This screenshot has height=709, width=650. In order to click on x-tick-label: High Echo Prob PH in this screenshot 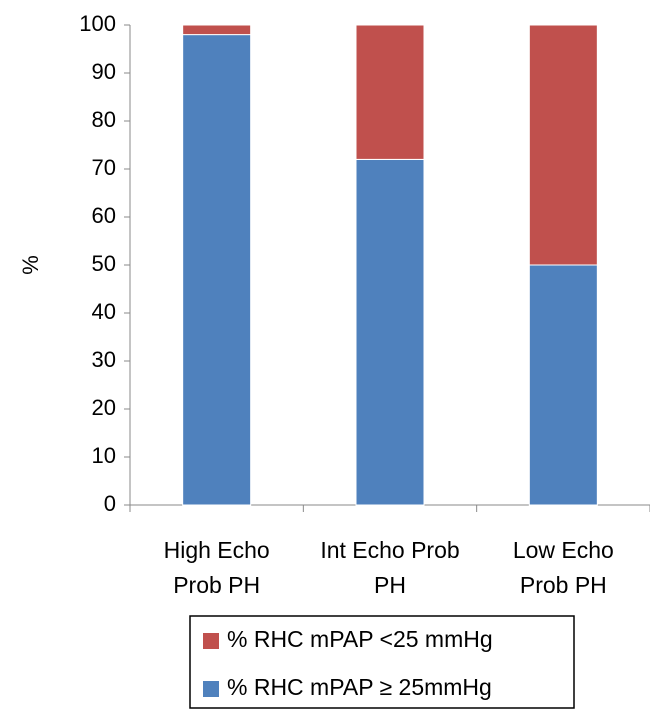, I will do `click(216, 567)`.